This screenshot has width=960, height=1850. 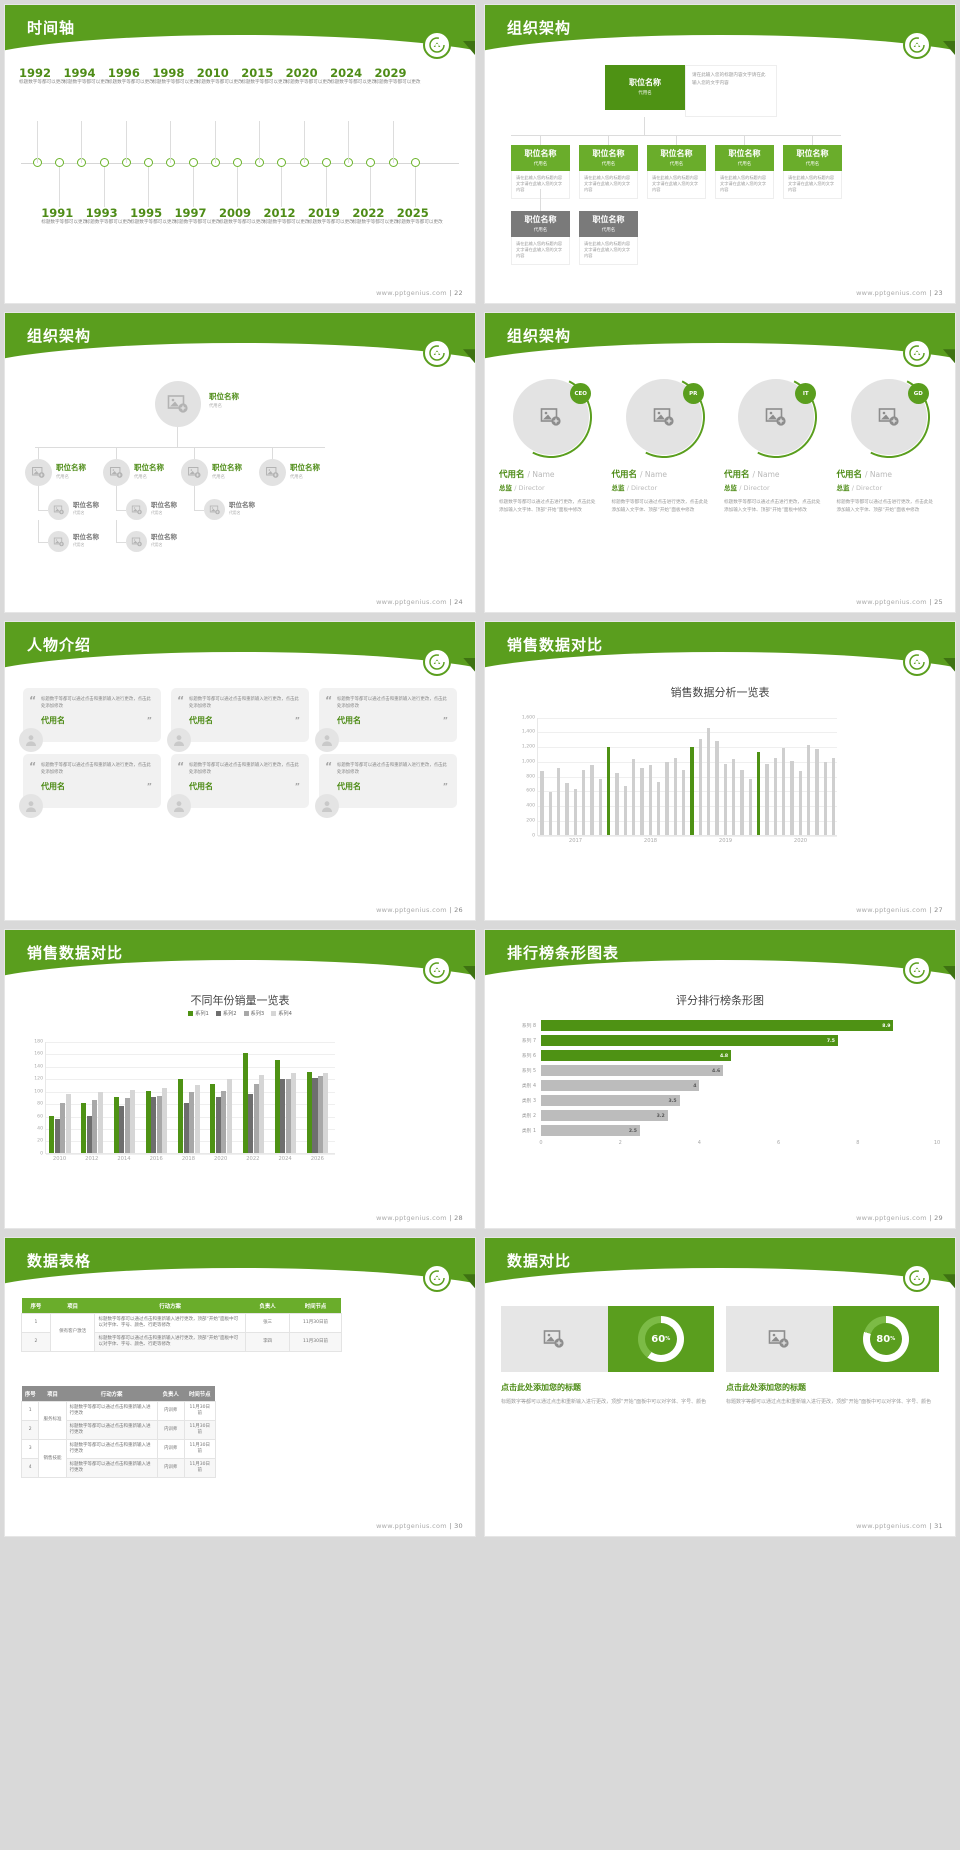 What do you see at coordinates (388, 780) in the screenshot?
I see `quote-bubble: “ ” 标题数字等都可以通过点击和重新输入进行更改，点击此处添加修改 代用名` at bounding box center [388, 780].